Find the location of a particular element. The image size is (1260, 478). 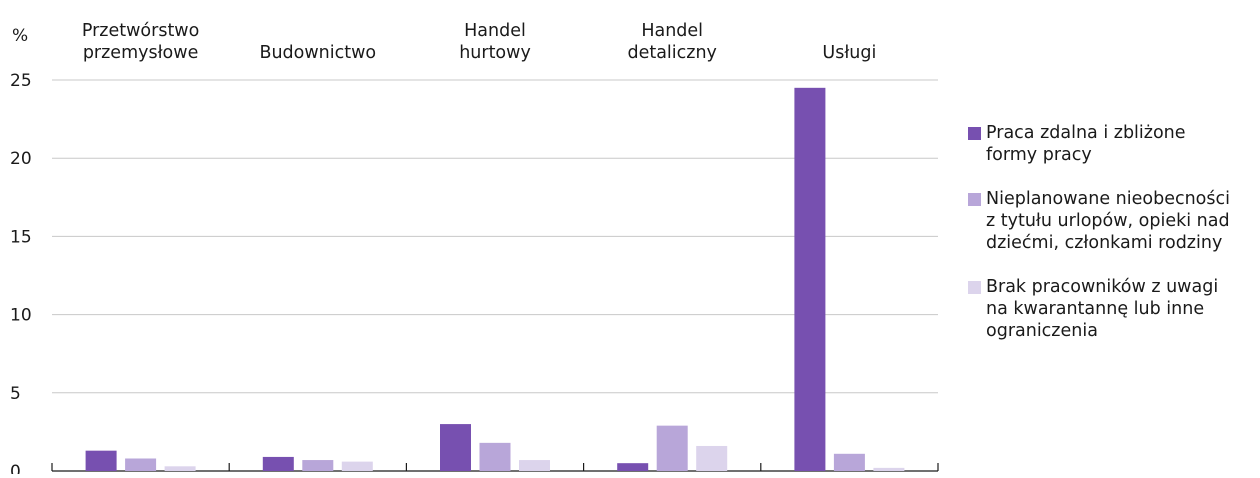

y-tick-label: 5 is located at coordinates (15, 394).